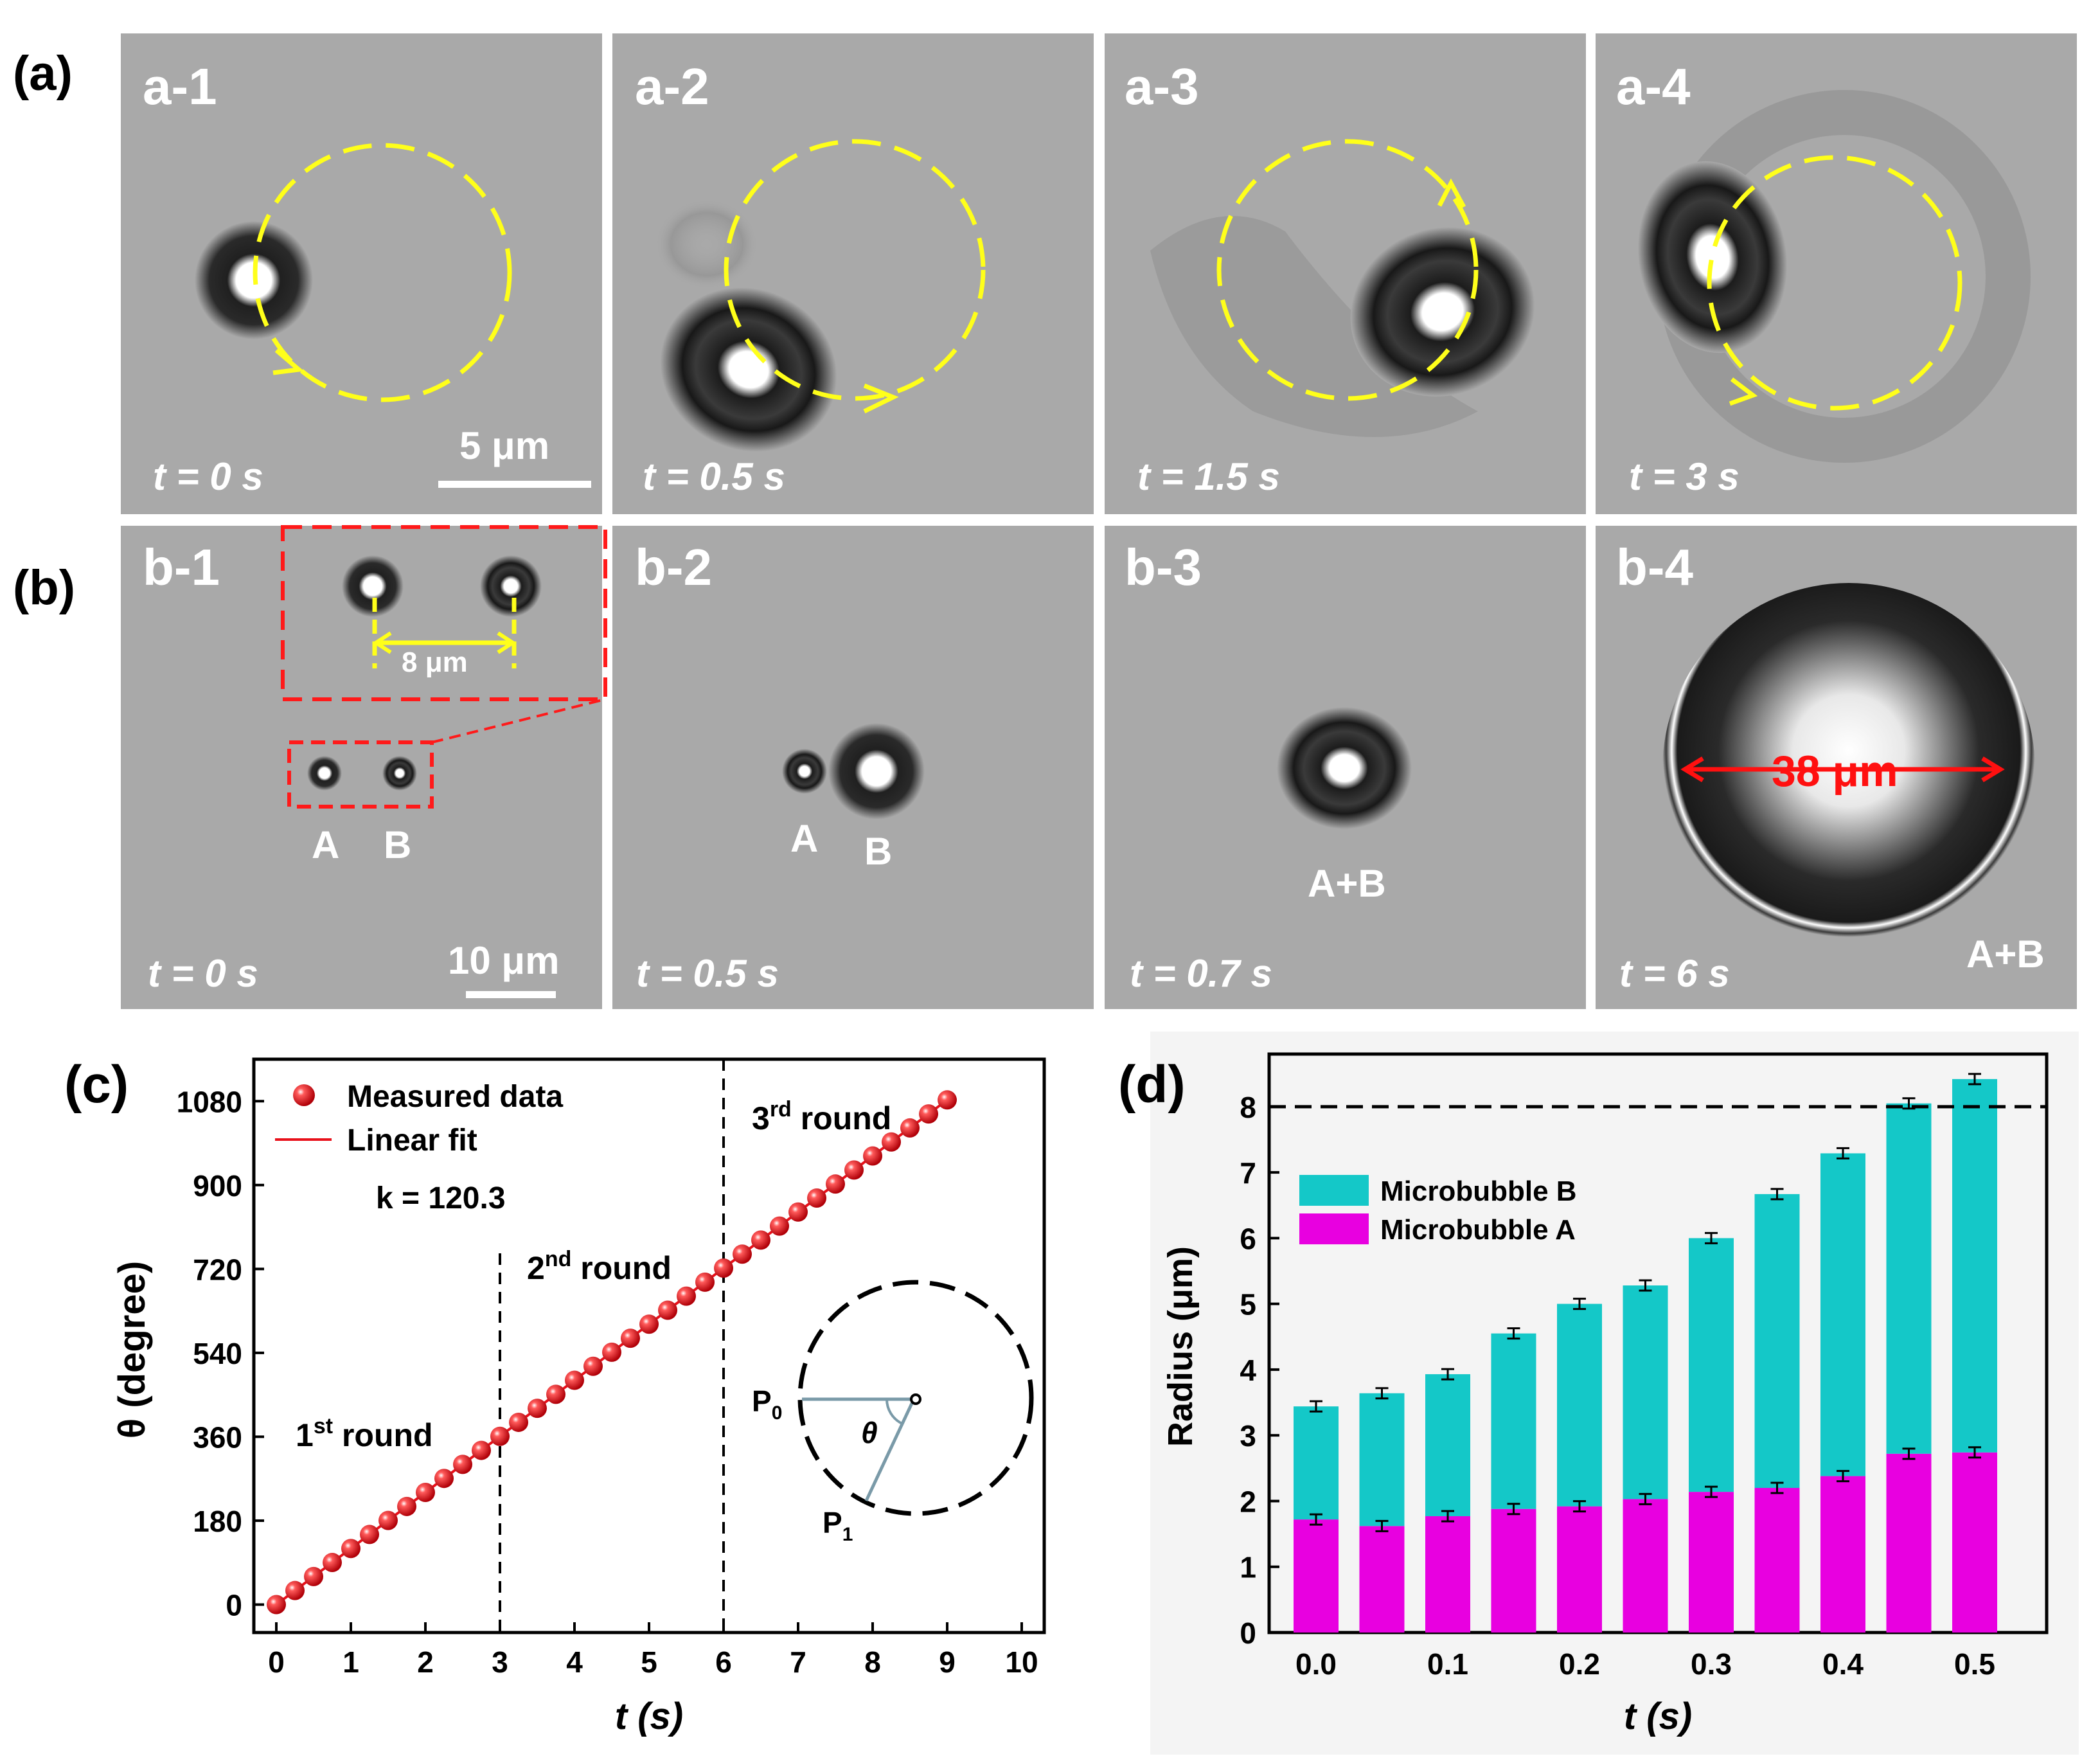 This screenshot has height=1763, width=2100. What do you see at coordinates (1447, 1664) in the screenshot?
I see `x-tick-label: 0.1` at bounding box center [1447, 1664].